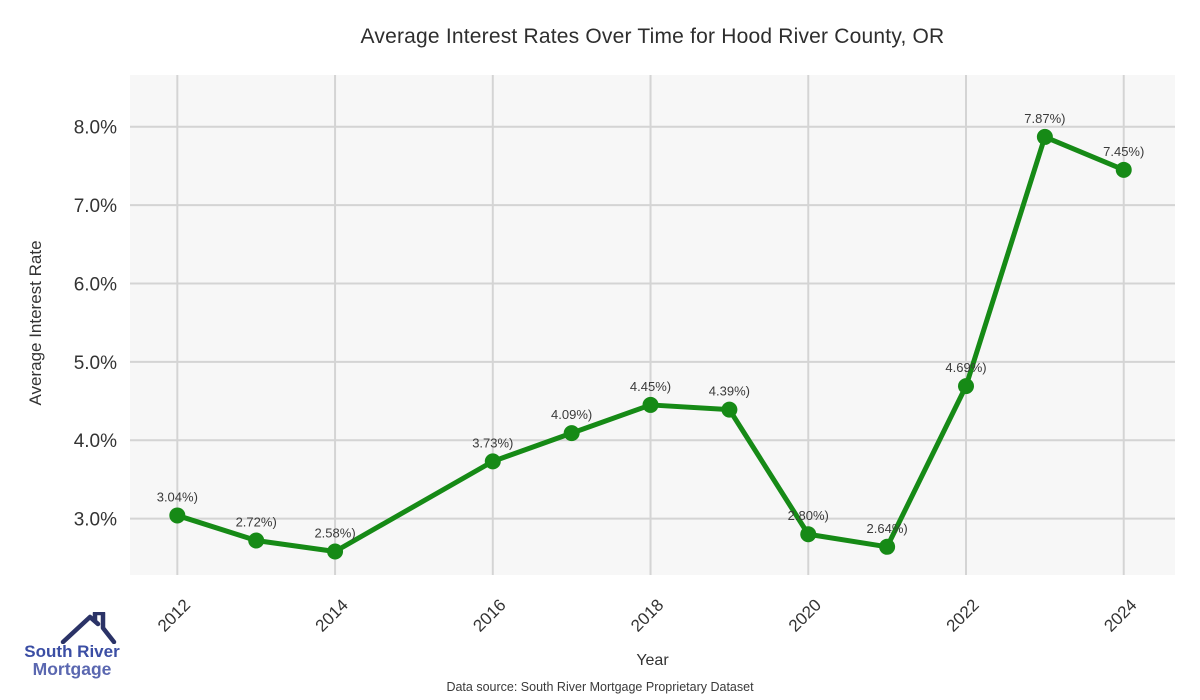  Describe the element at coordinates (88, 628) in the screenshot. I see `house-roof-icon` at that location.